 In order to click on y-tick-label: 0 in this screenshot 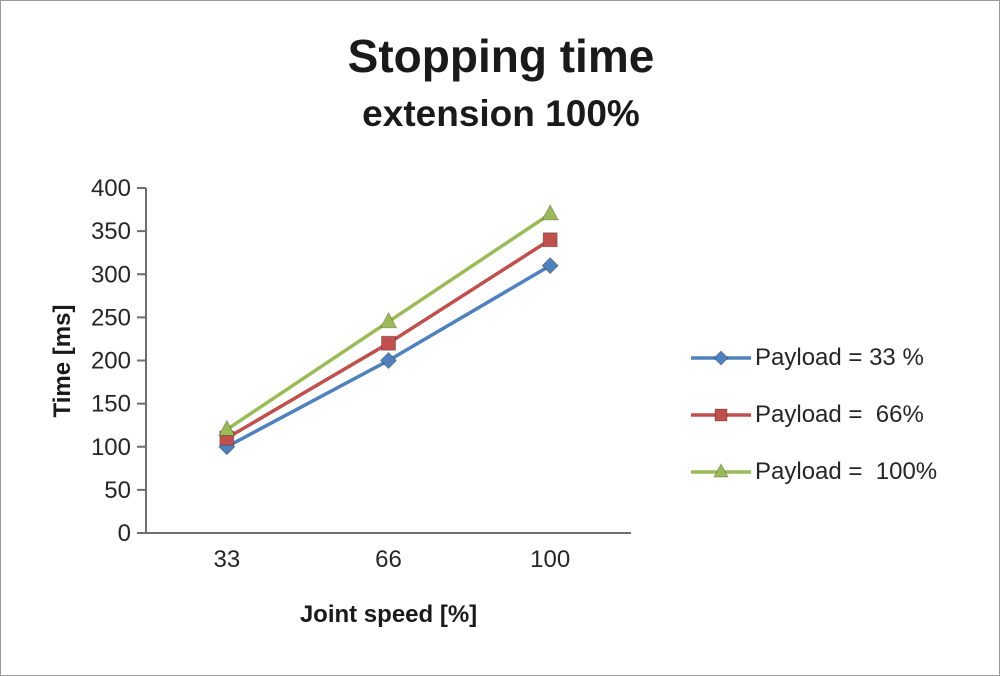, I will do `click(124, 533)`.